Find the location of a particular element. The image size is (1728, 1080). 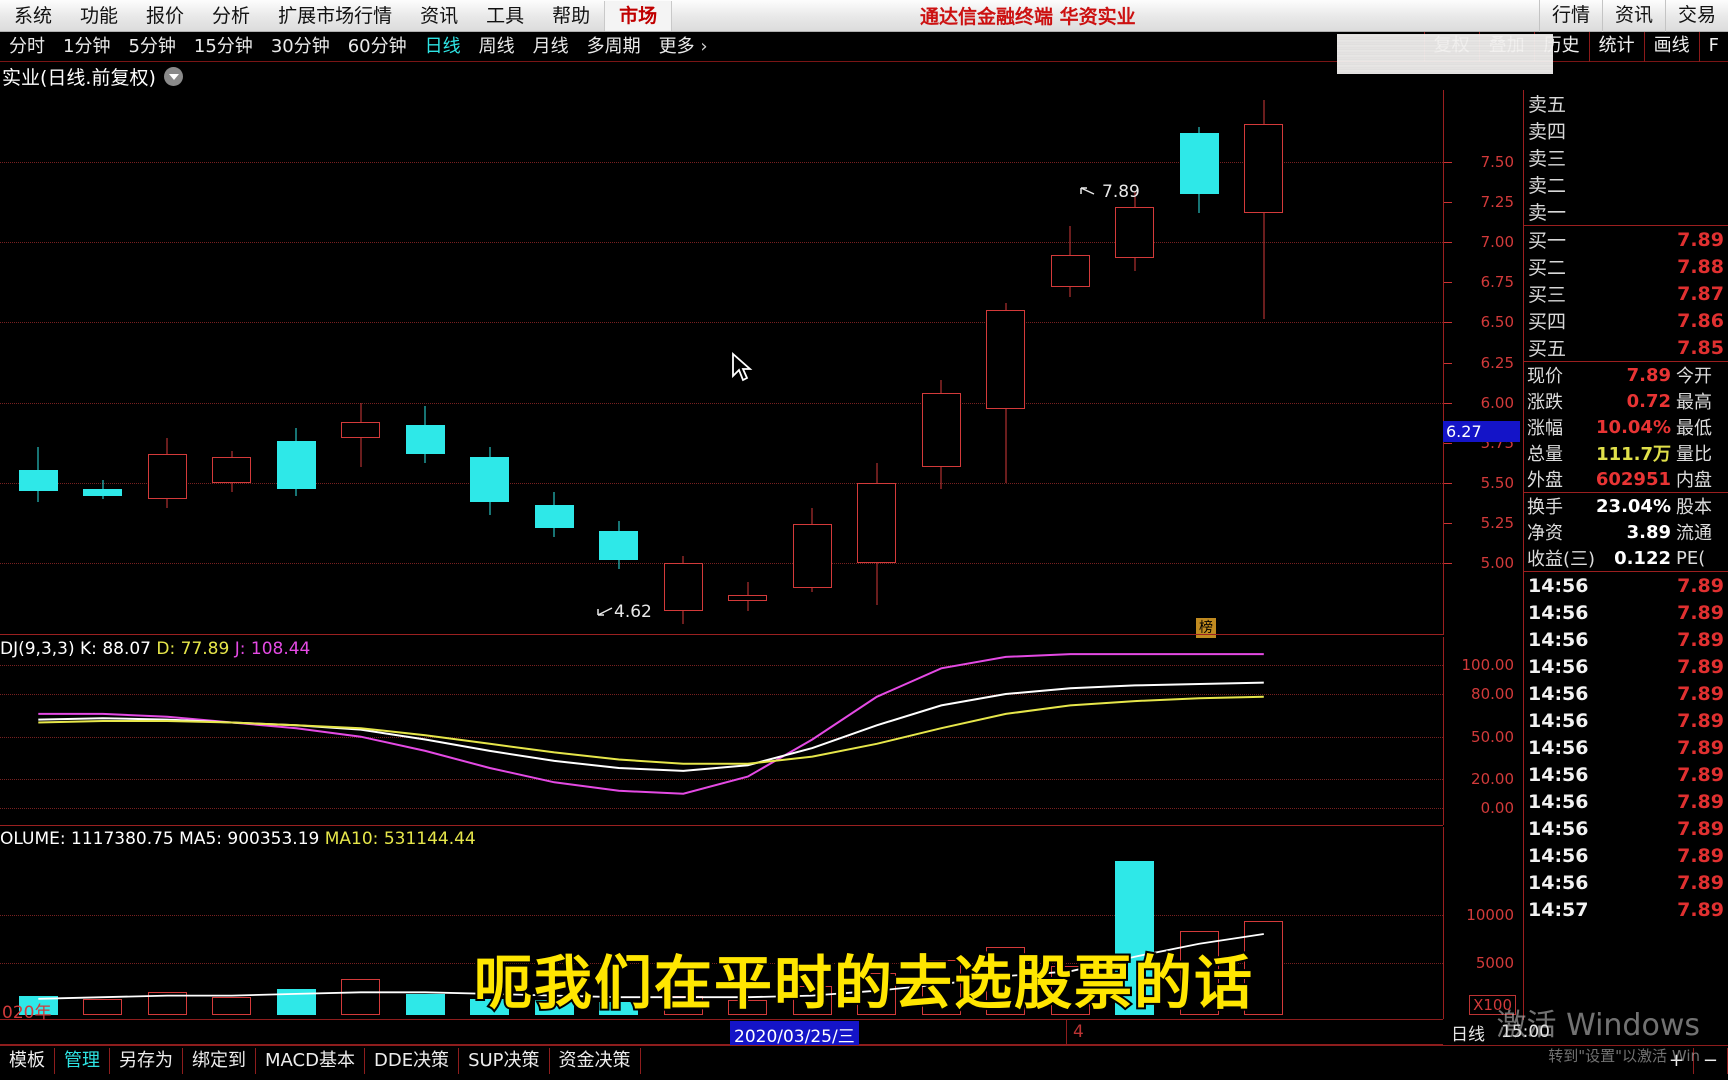

period-multi: 多周期 is located at coordinates (613, 46).